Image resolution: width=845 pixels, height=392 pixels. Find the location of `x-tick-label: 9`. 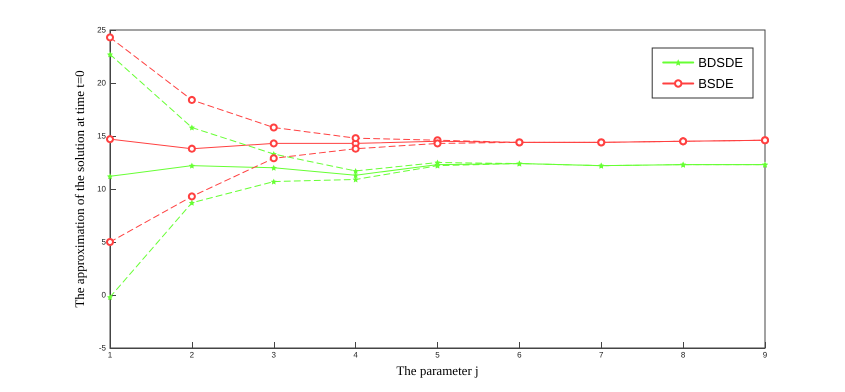

x-tick-label: 9 is located at coordinates (765, 355).